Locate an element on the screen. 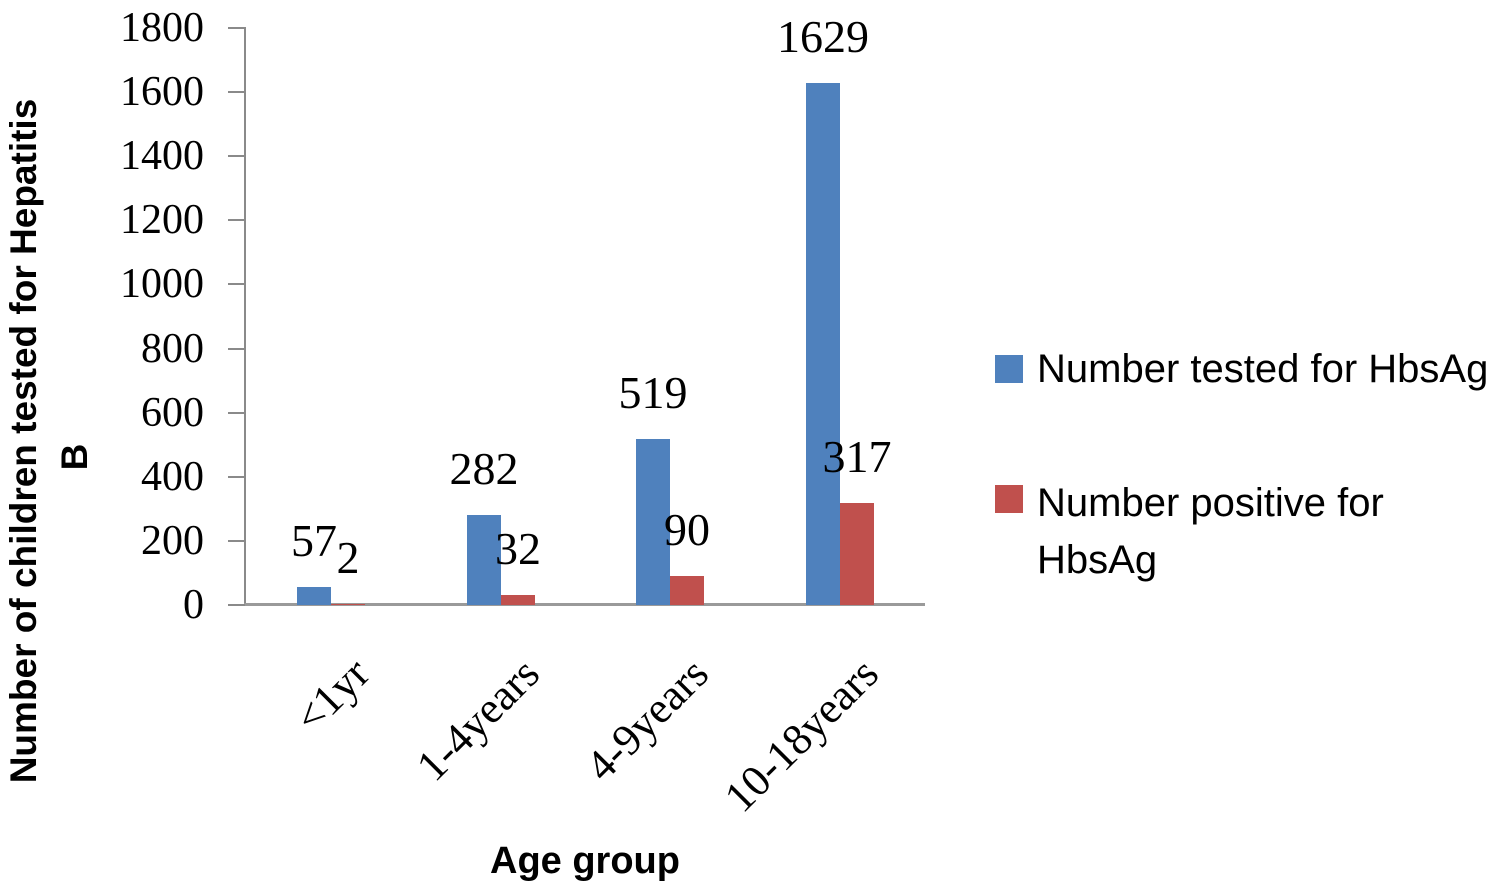  data-label: 90 is located at coordinates (687, 529).